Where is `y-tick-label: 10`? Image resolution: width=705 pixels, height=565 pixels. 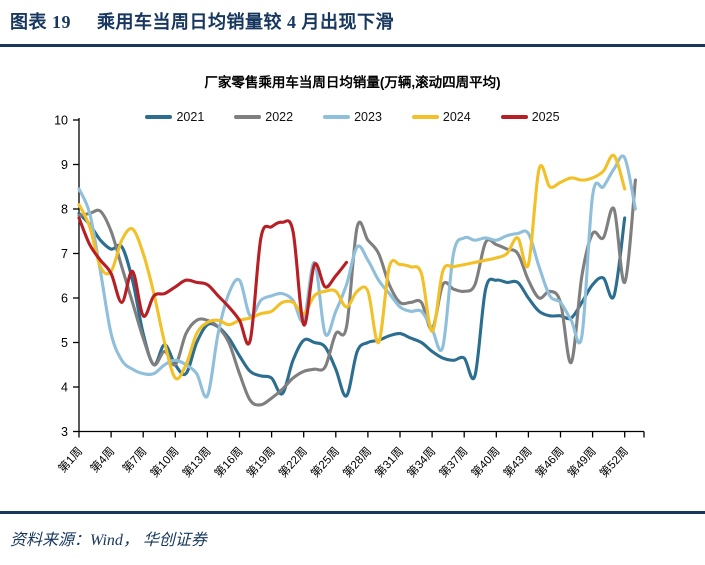 y-tick-label: 10 is located at coordinates (61, 121).